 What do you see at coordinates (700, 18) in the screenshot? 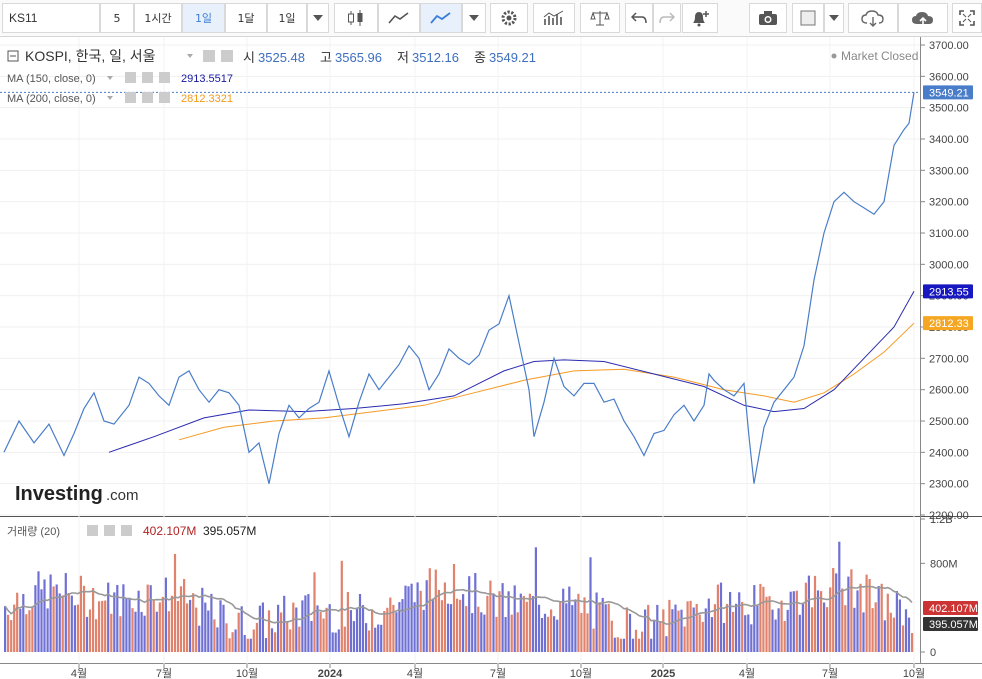
I see `alert-button` at bounding box center [700, 18].